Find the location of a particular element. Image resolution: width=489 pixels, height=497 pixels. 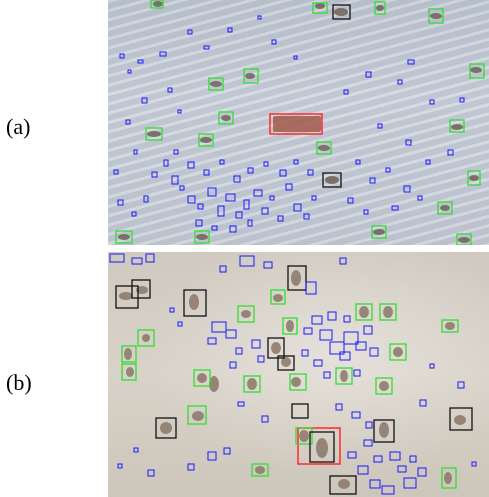

panel-label-a: (a) is located at coordinates (18, 126).